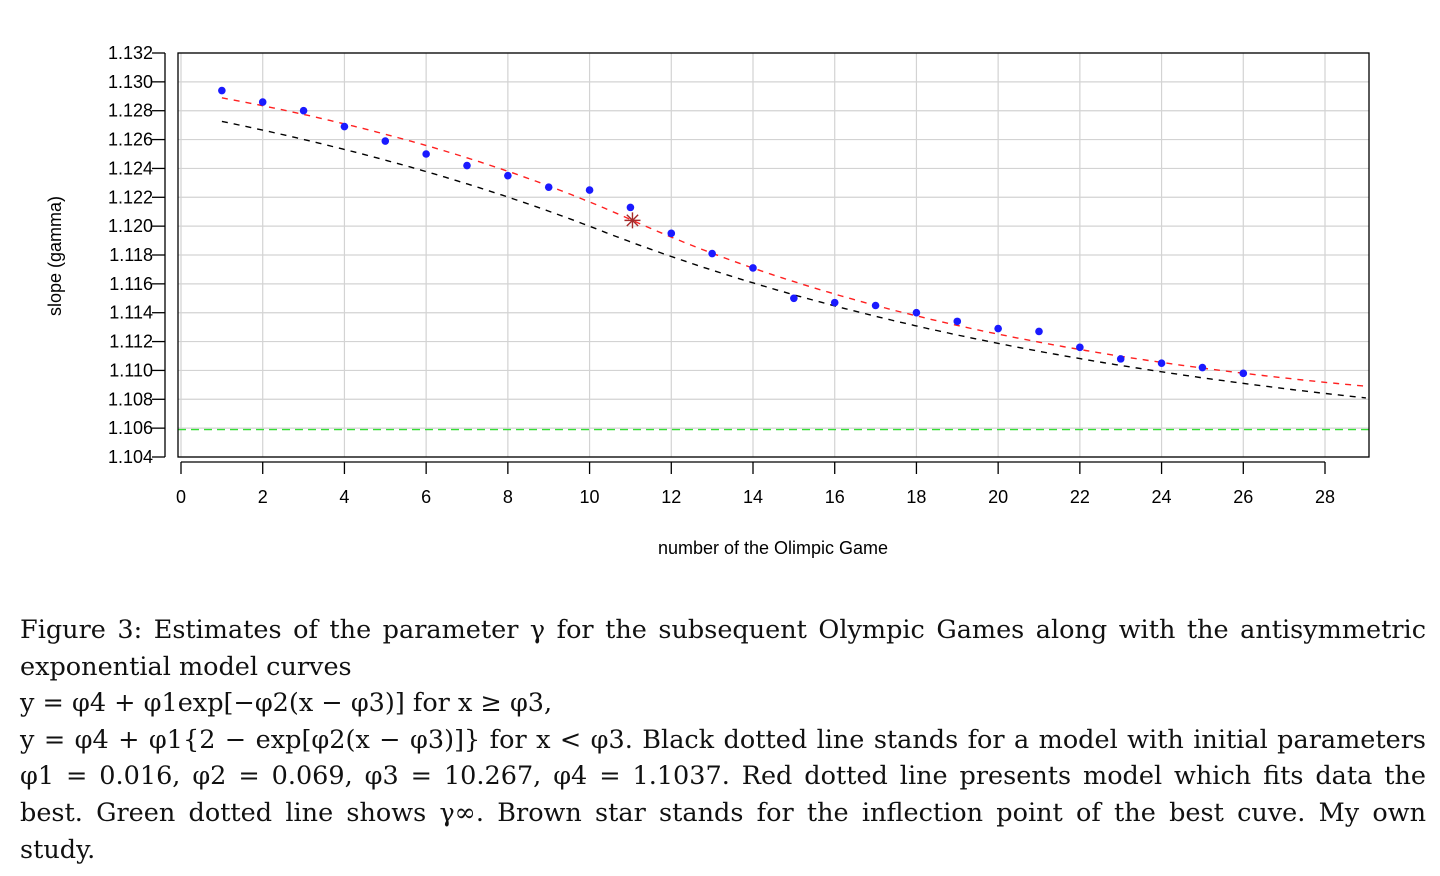 This screenshot has width=1440, height=876. I want to click on y-tick-label: 1.132, so click(130, 53).